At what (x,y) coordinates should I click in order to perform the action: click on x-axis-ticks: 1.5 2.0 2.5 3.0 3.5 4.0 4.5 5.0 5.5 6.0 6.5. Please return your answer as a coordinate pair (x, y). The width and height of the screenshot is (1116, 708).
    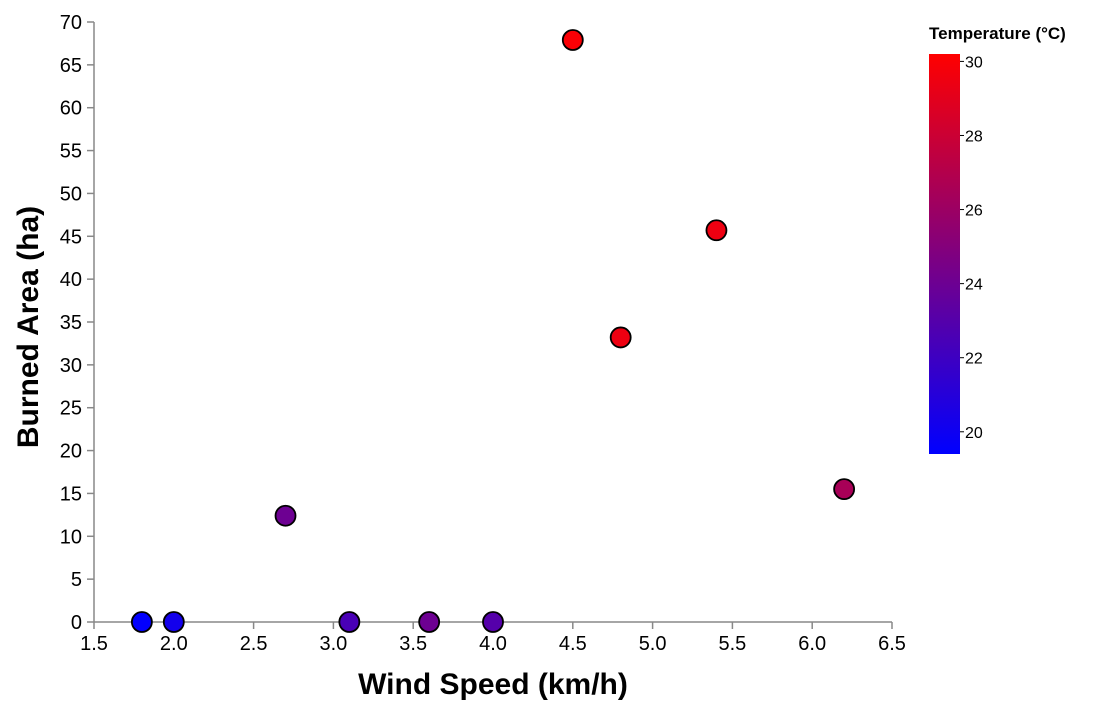
    Looking at the image, I should click on (493, 638).